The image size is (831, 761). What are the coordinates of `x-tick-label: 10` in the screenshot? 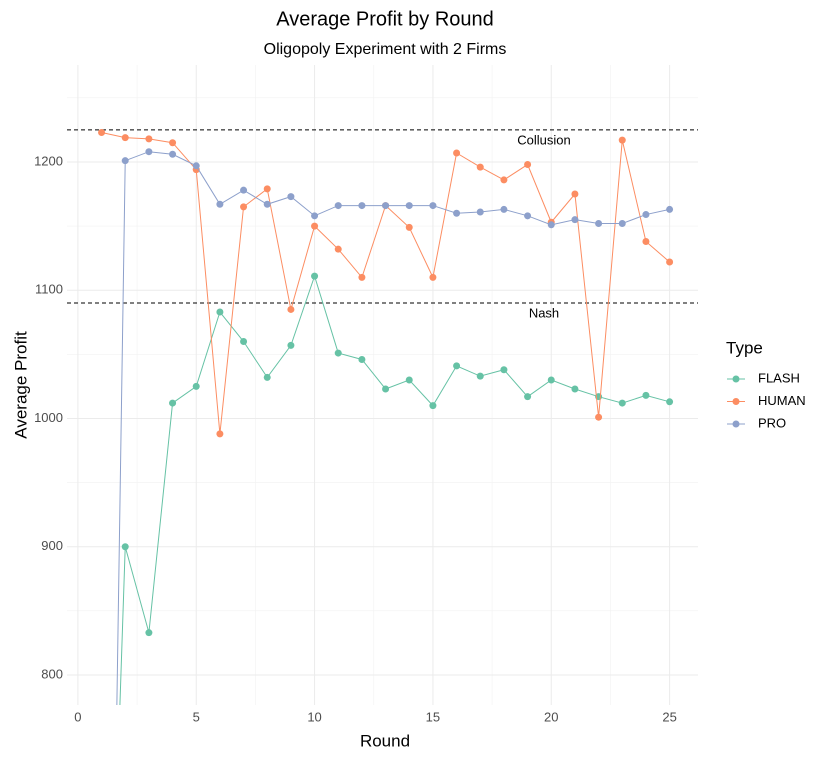 It's located at (314, 716).